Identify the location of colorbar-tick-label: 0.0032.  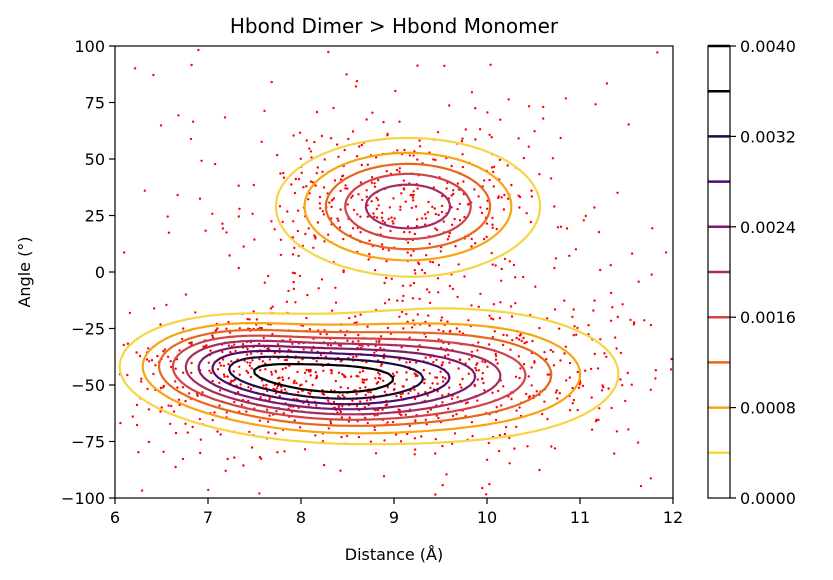
(768, 136).